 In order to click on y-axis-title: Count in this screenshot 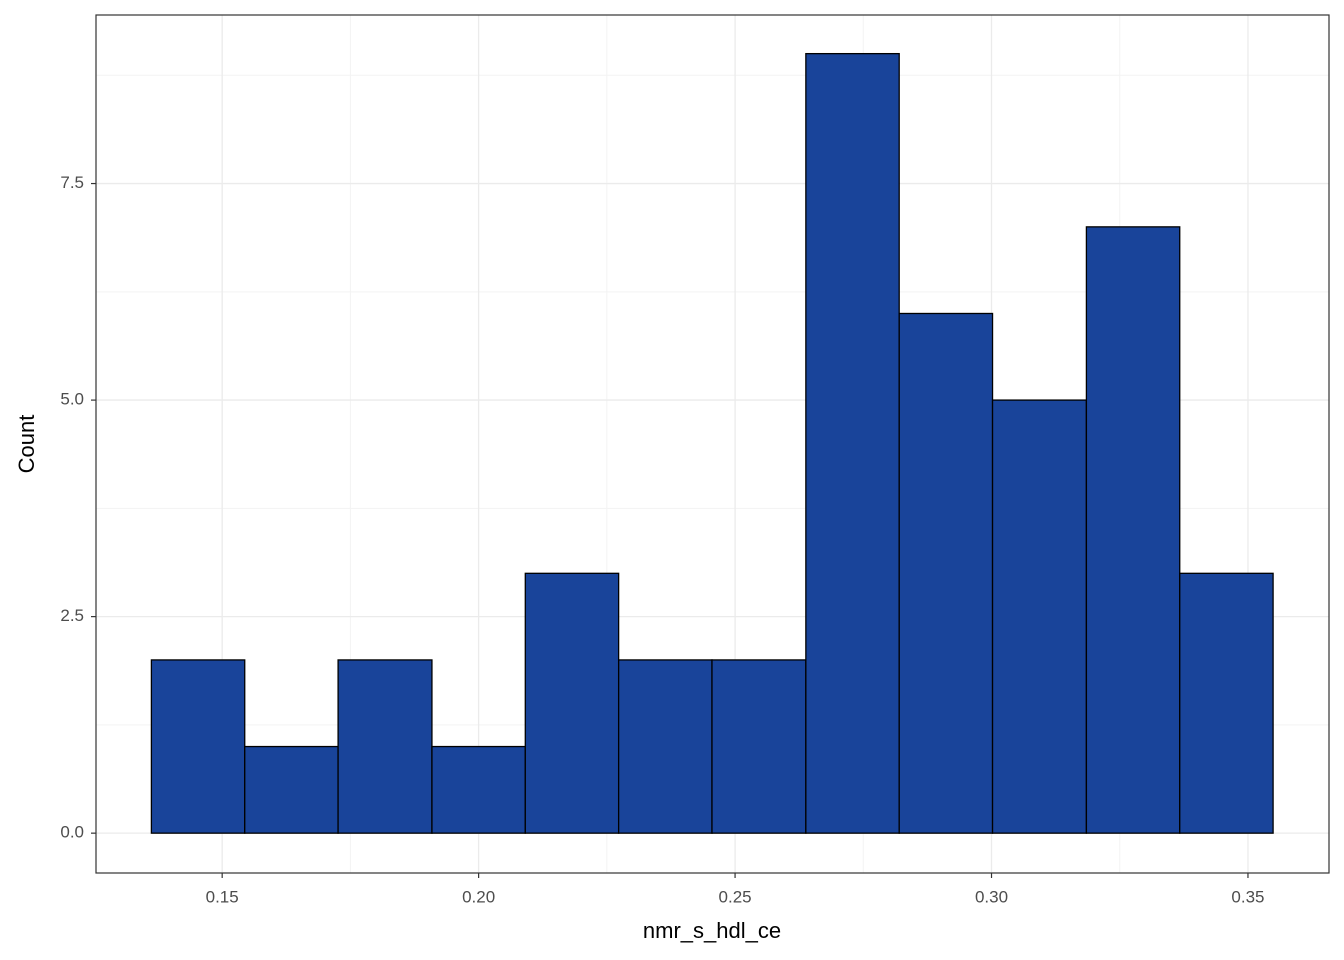, I will do `click(26, 444)`.